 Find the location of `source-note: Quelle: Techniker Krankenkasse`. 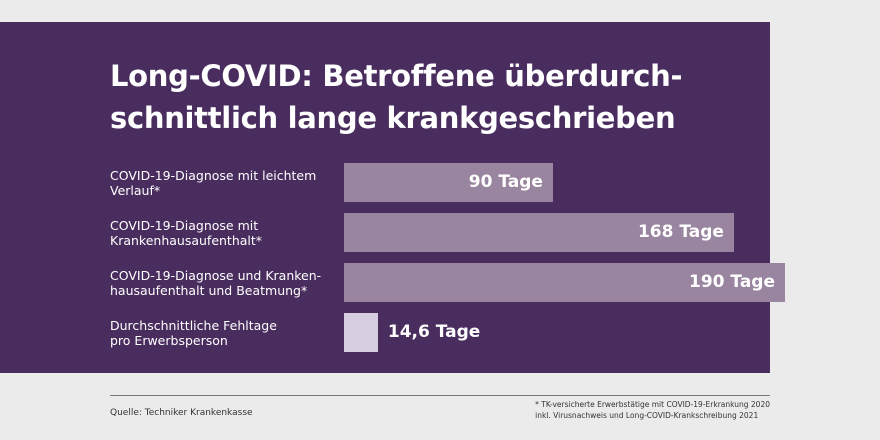

source-note: Quelle: Techniker Krankenkasse is located at coordinates (181, 413).